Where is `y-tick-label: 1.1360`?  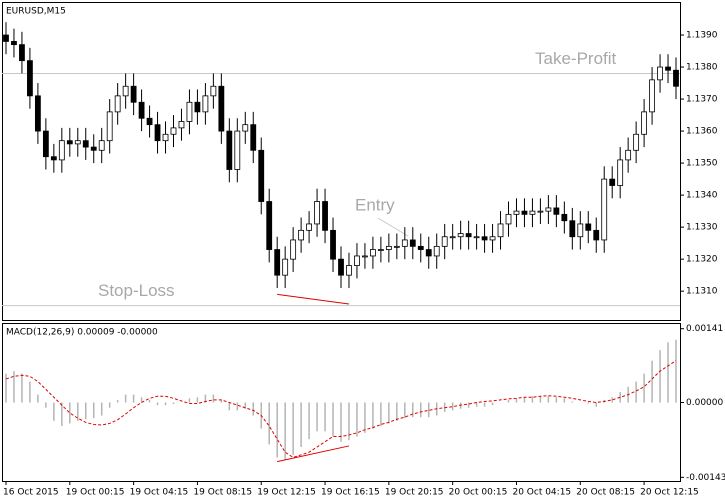 y-tick-label: 1.1360 is located at coordinates (702, 132).